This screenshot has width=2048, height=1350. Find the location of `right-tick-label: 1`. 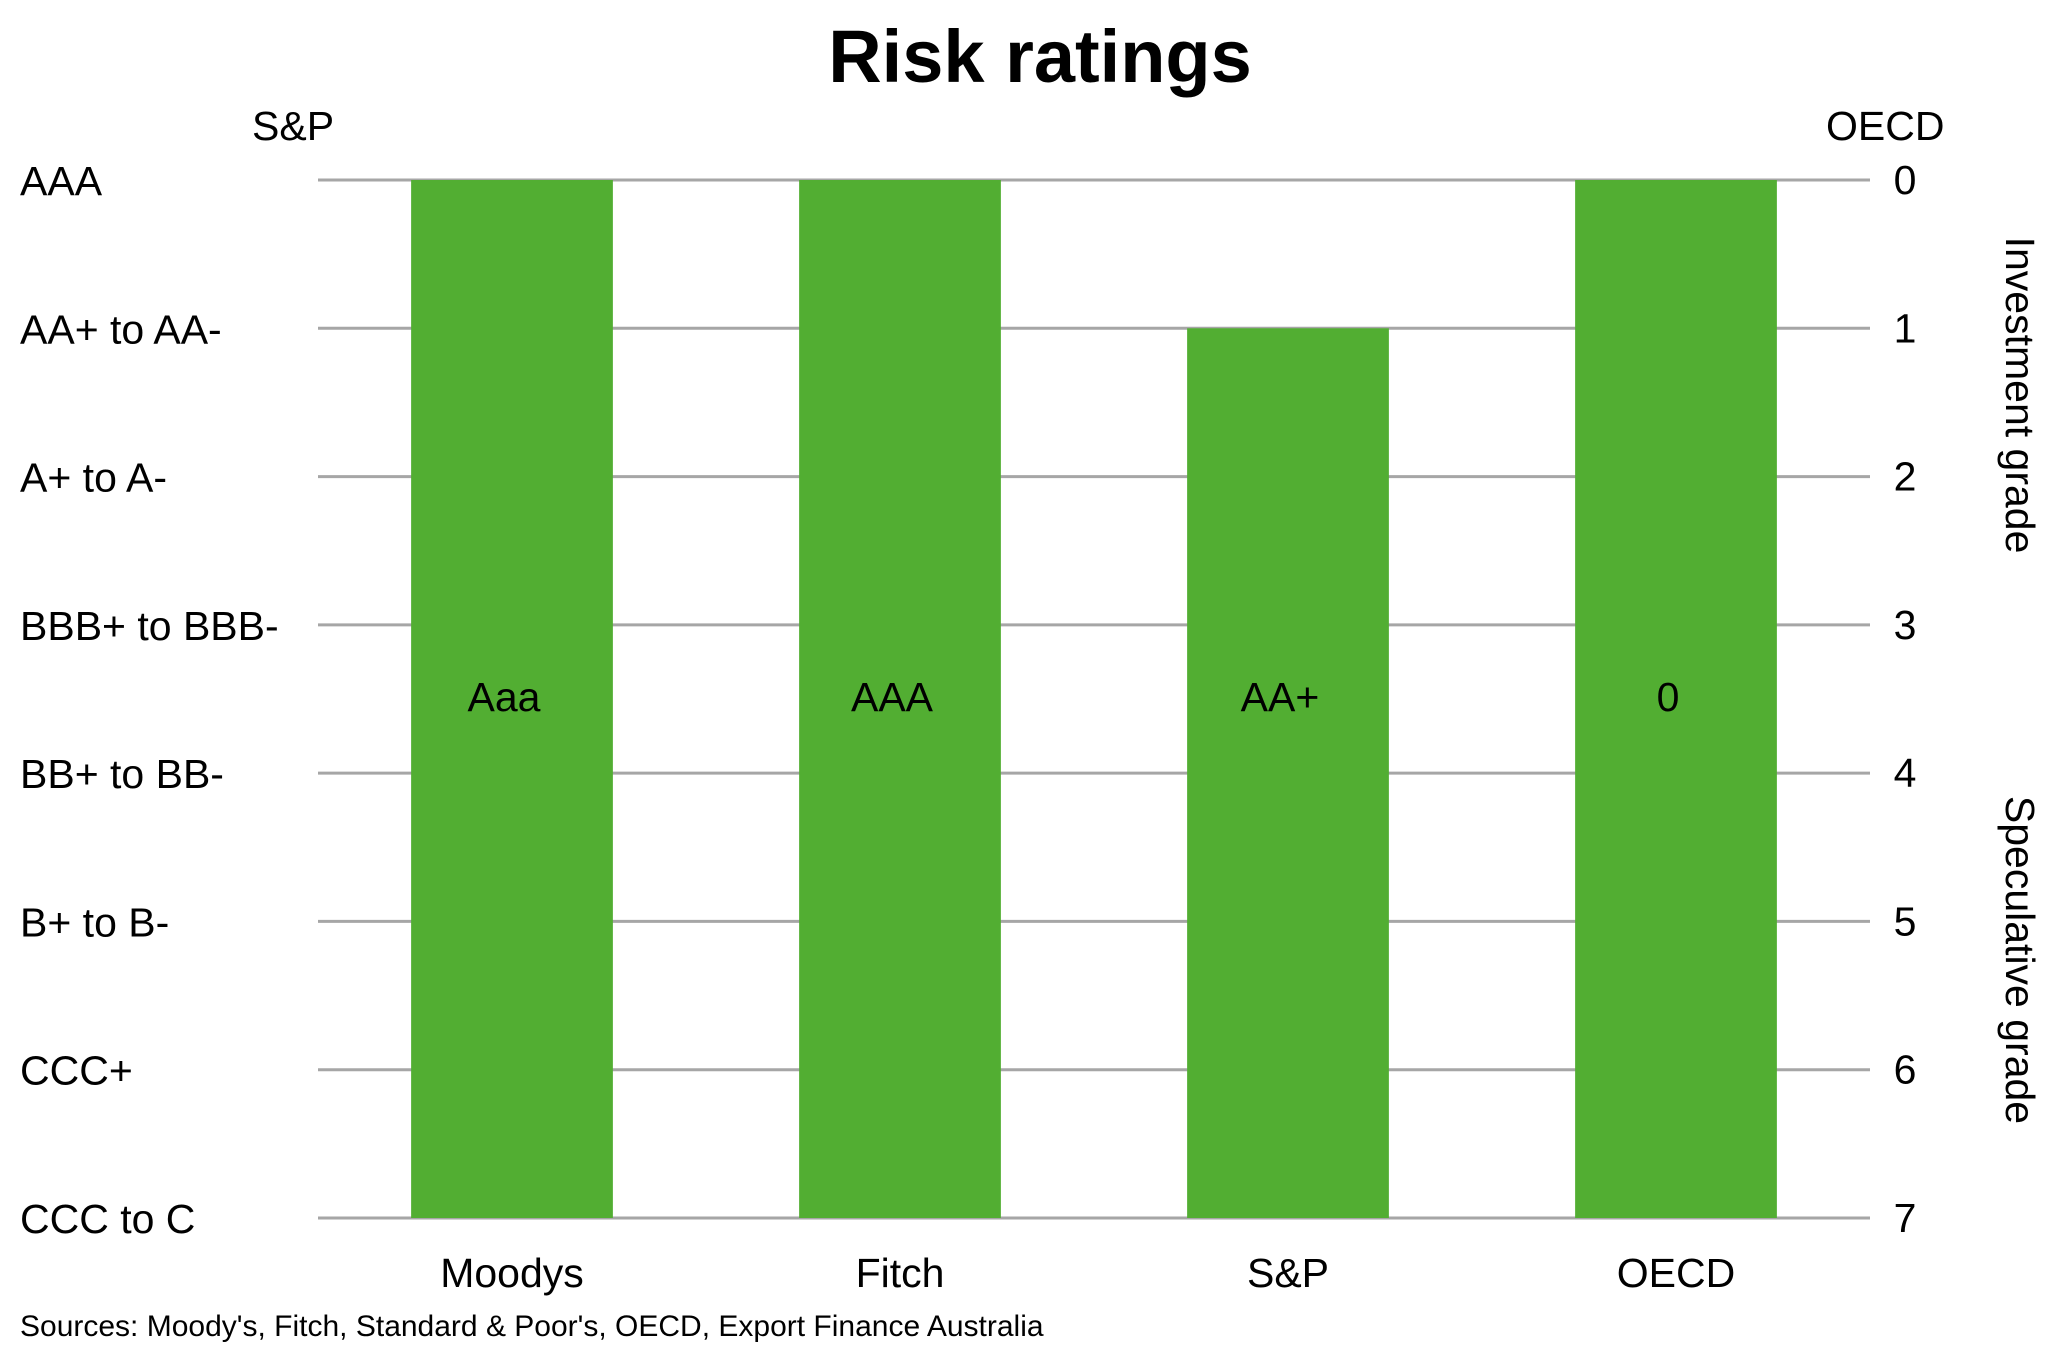

right-tick-label: 1 is located at coordinates (1905, 328).